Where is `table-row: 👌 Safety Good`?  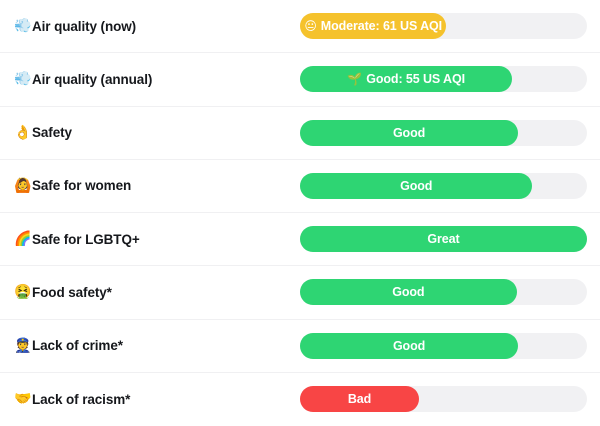
table-row: 👌 Safety Good is located at coordinates (300, 133).